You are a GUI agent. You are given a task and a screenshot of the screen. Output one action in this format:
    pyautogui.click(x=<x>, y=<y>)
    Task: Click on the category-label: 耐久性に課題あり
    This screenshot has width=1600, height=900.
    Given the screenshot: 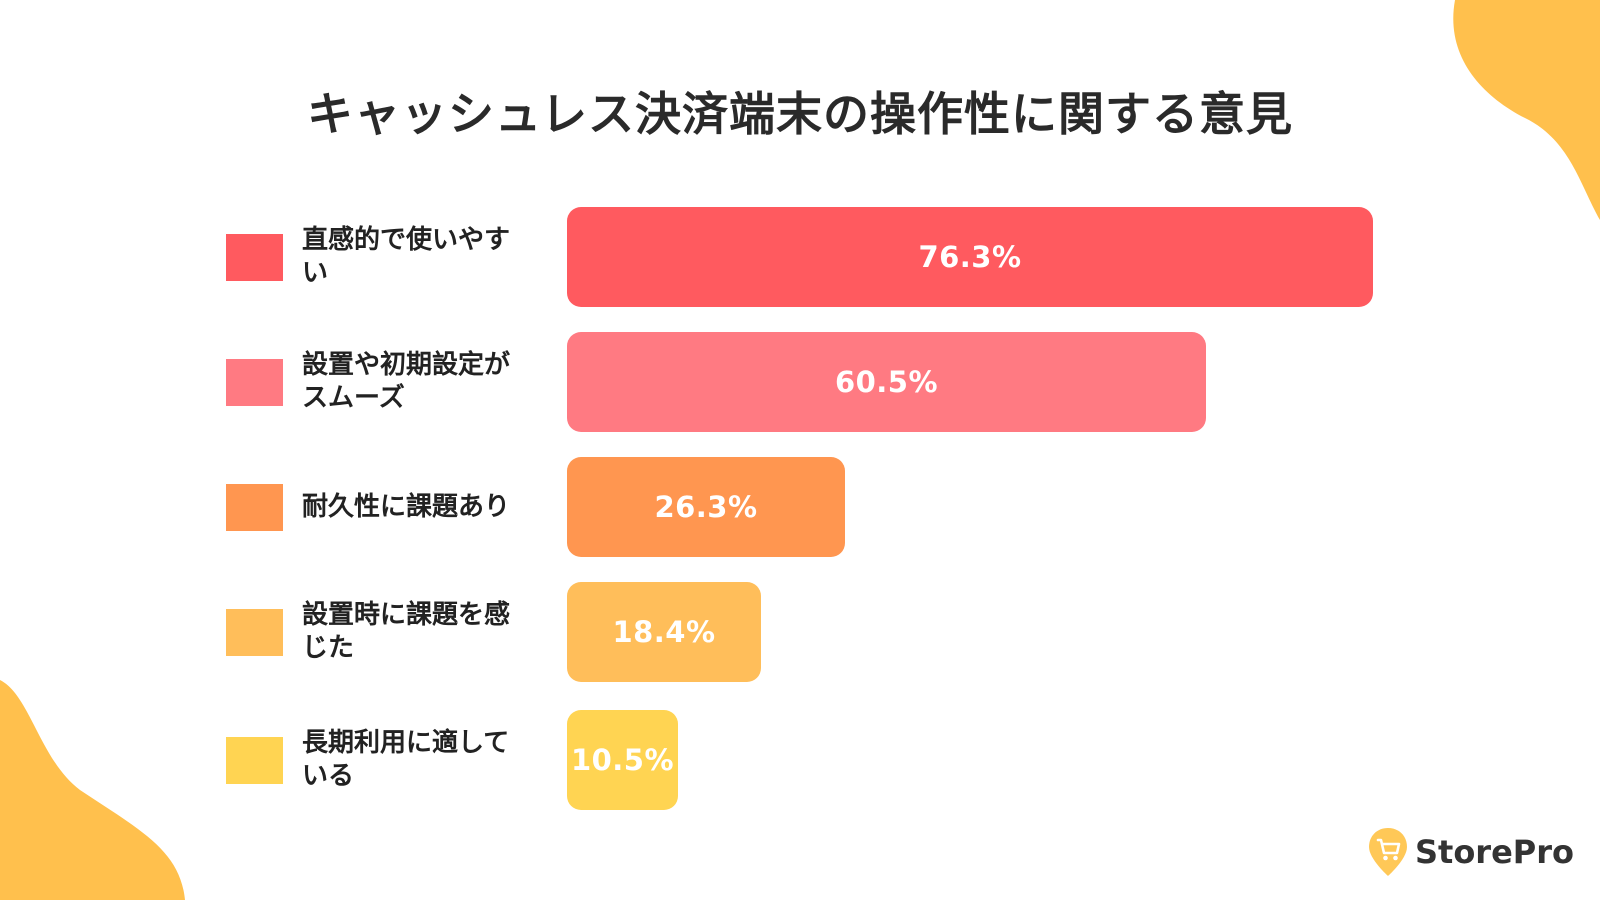 What is the action you would take?
    pyautogui.click(x=406, y=506)
    